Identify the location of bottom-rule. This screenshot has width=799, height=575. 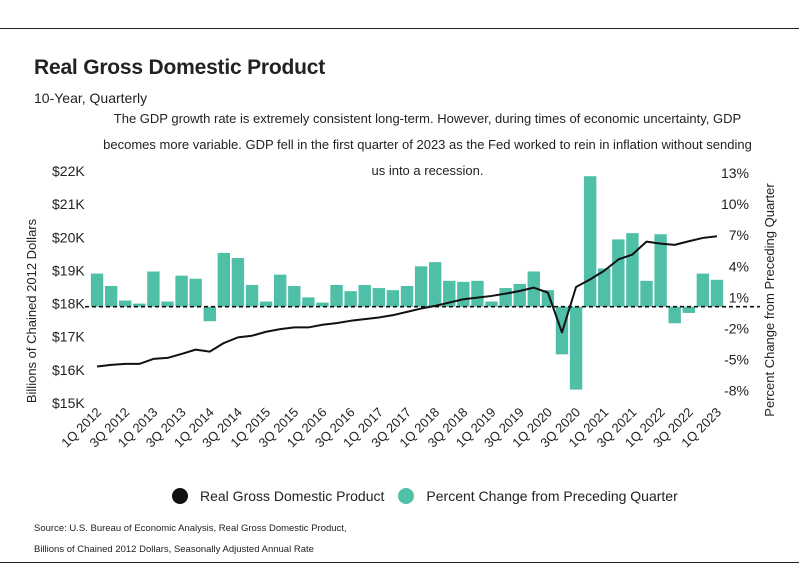
(399, 562).